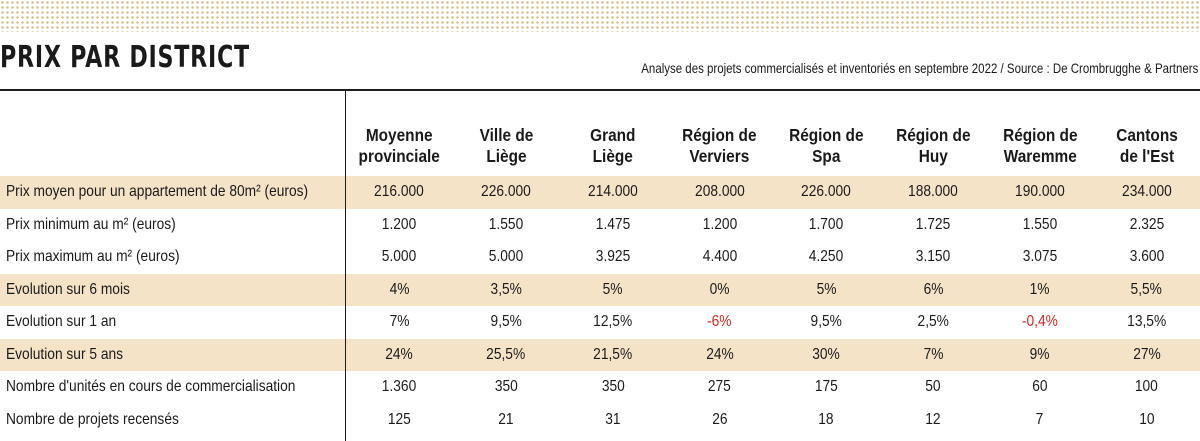  What do you see at coordinates (719, 419) in the screenshot?
I see `table-cell: 26` at bounding box center [719, 419].